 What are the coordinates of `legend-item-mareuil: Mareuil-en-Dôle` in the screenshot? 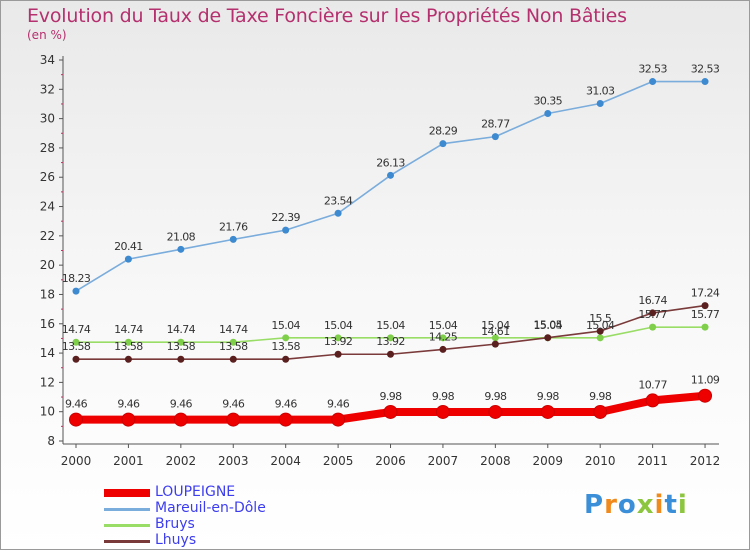 It's located at (234, 508).